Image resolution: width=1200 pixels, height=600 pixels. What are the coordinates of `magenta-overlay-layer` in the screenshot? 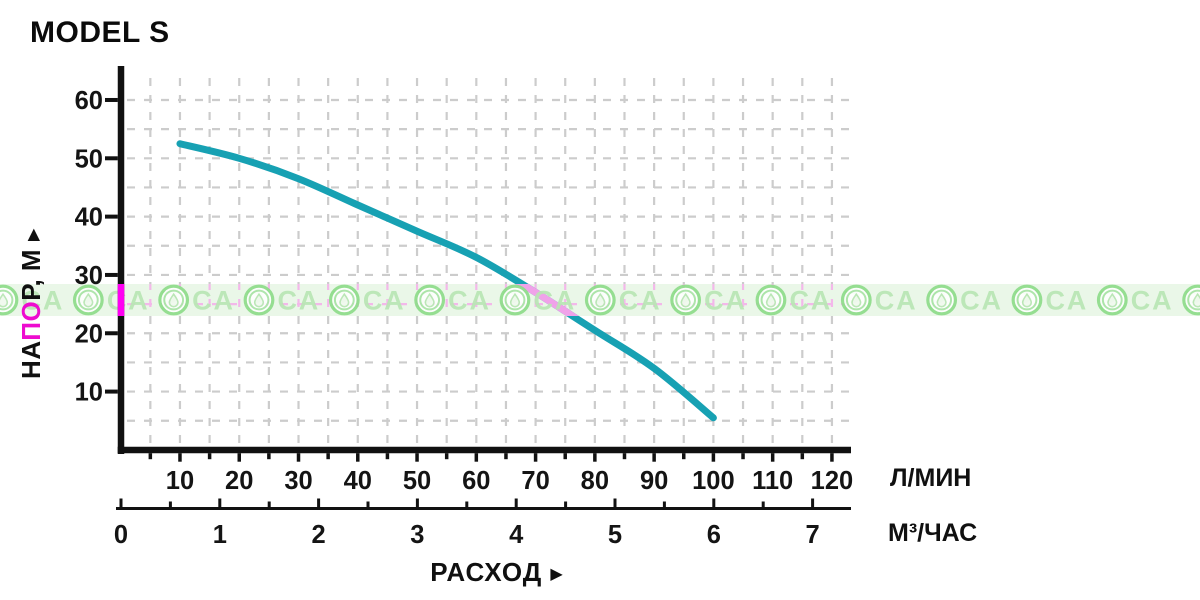 It's located at (121, 300).